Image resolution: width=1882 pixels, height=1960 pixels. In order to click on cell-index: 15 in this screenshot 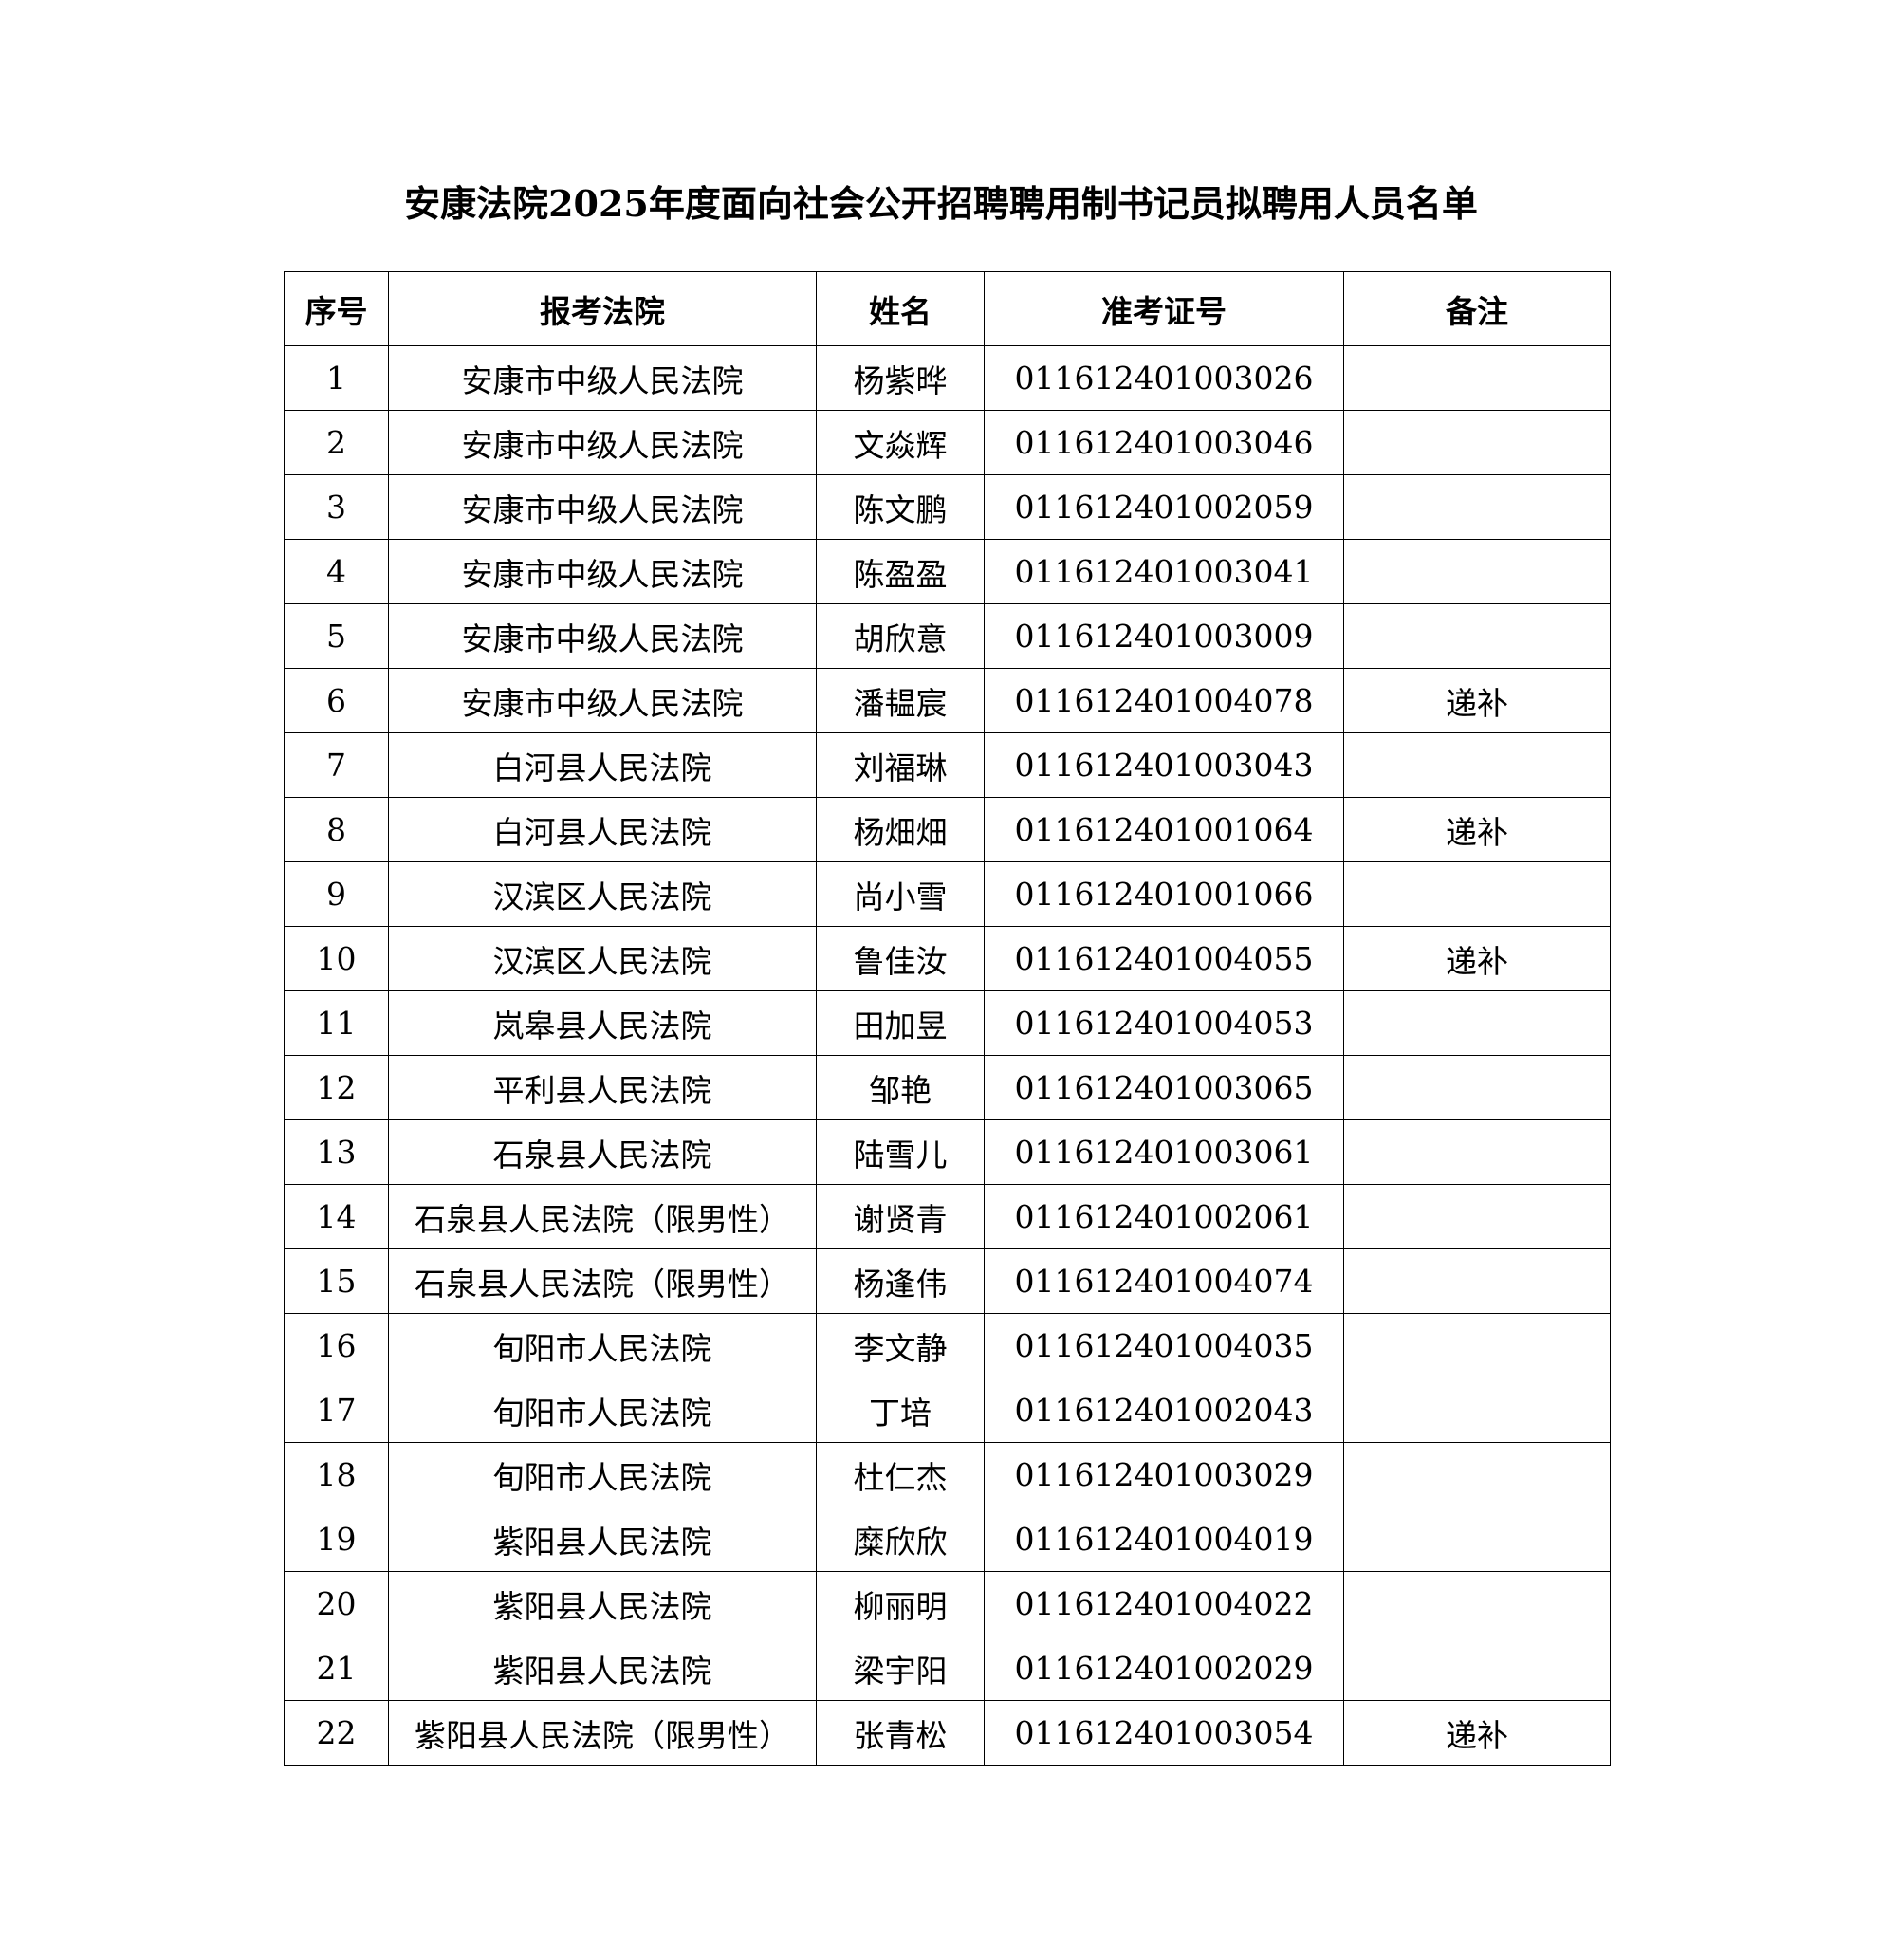, I will do `click(336, 1281)`.